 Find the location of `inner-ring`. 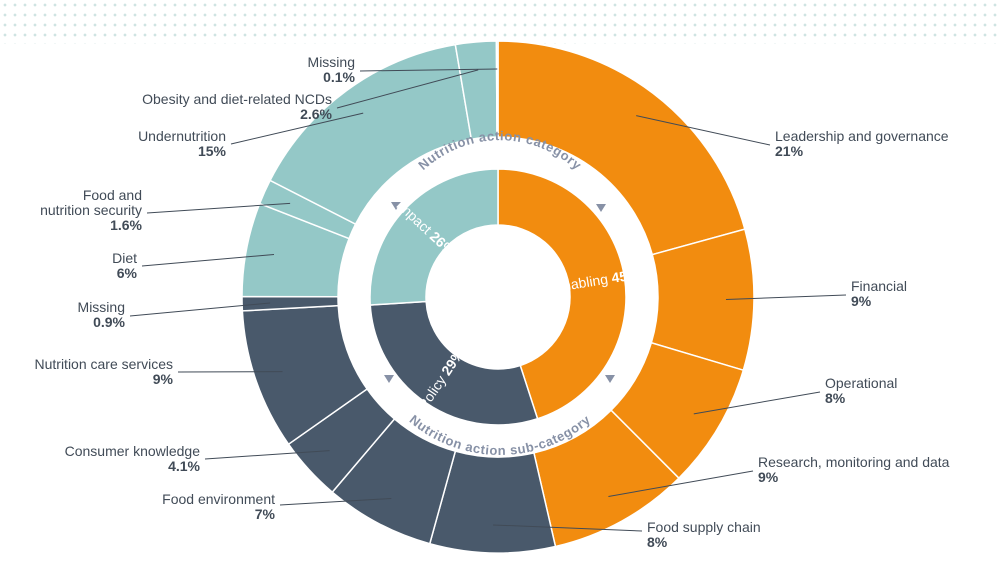

inner-ring is located at coordinates (498, 297).